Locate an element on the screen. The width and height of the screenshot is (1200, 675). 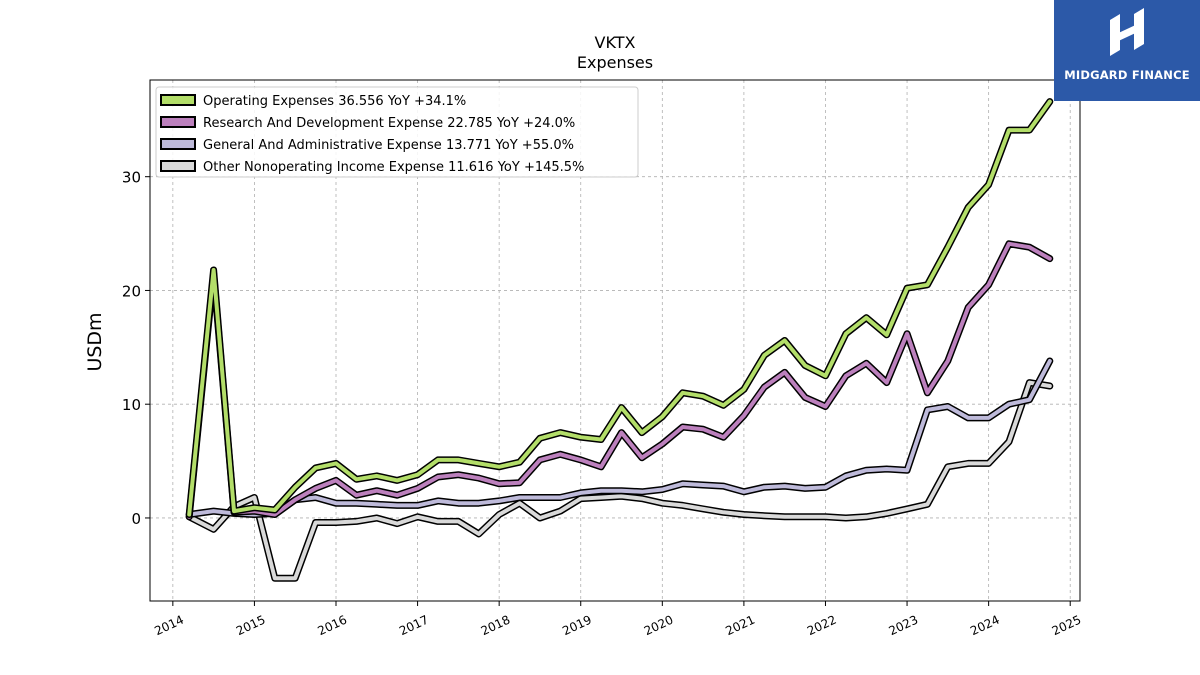
y-tick-label: 20 is located at coordinates (131, 291).